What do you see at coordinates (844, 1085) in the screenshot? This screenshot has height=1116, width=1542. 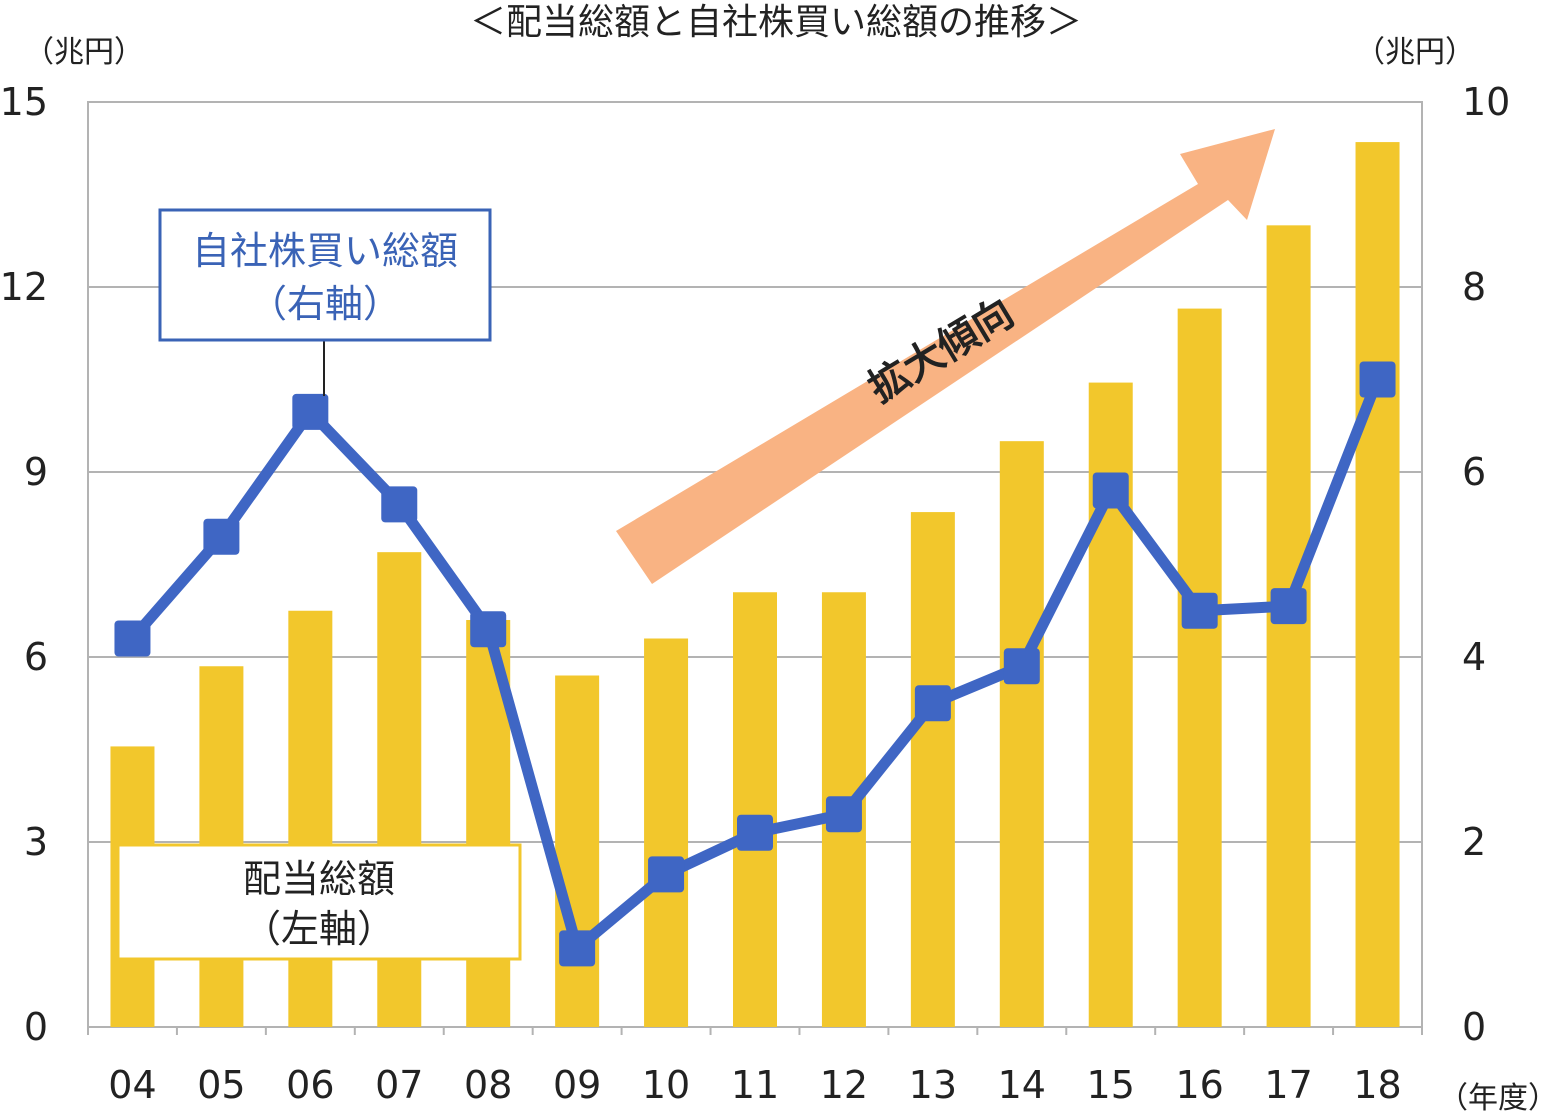 I see `x-tick-label: 12` at bounding box center [844, 1085].